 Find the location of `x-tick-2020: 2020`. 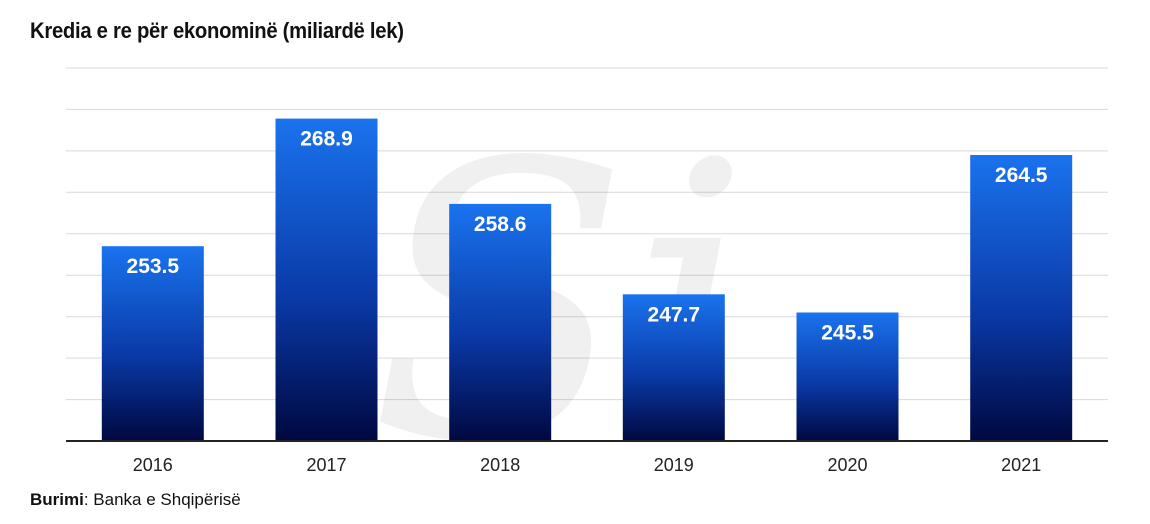

x-tick-2020: 2020 is located at coordinates (847, 465).